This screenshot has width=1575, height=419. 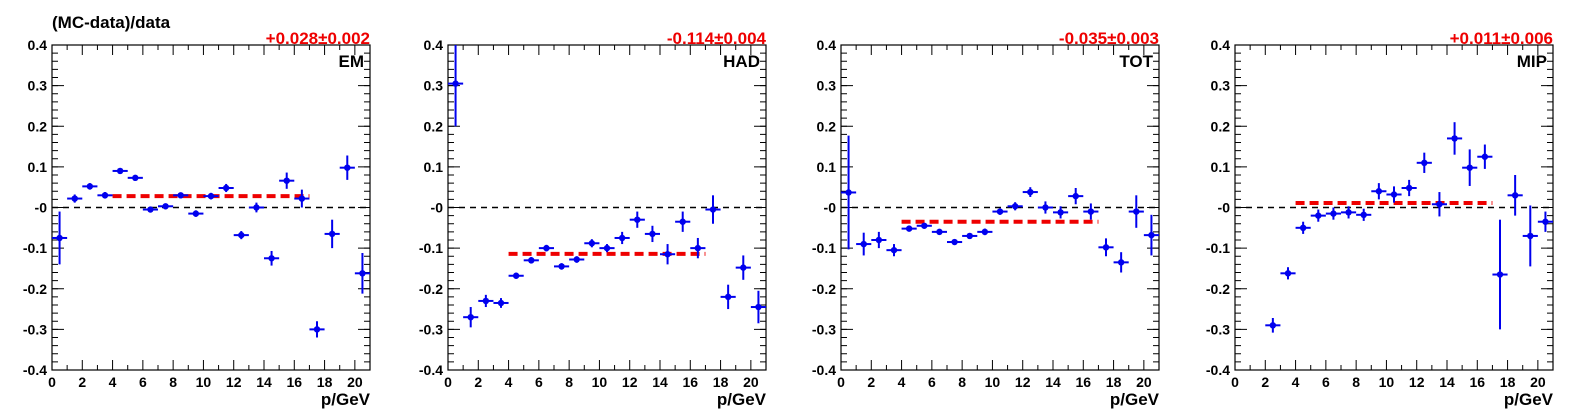 What do you see at coordinates (1221, 167) in the screenshot?
I see `y-tick-label: 0.1` at bounding box center [1221, 167].